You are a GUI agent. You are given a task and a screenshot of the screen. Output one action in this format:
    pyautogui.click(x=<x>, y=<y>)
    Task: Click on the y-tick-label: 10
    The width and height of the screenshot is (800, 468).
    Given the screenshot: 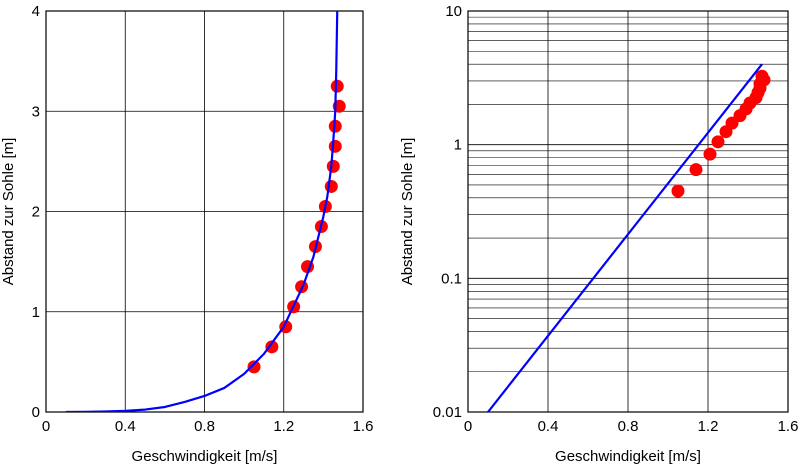 What is the action you would take?
    pyautogui.click(x=453, y=11)
    